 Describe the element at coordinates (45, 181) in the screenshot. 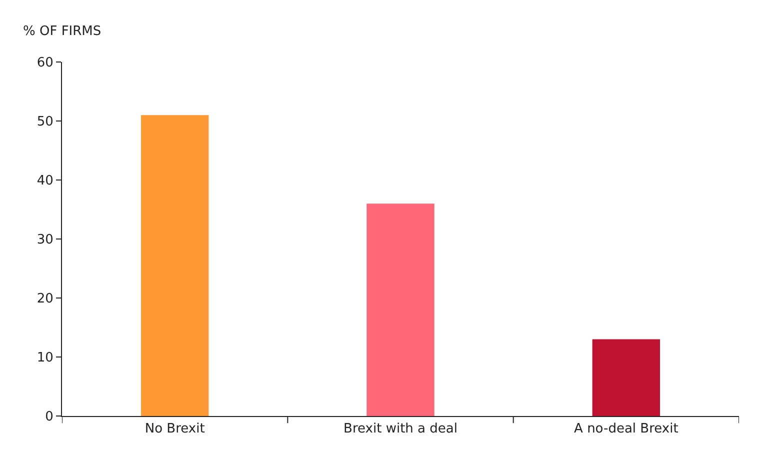

I see `y-tick-label: 40` at that location.